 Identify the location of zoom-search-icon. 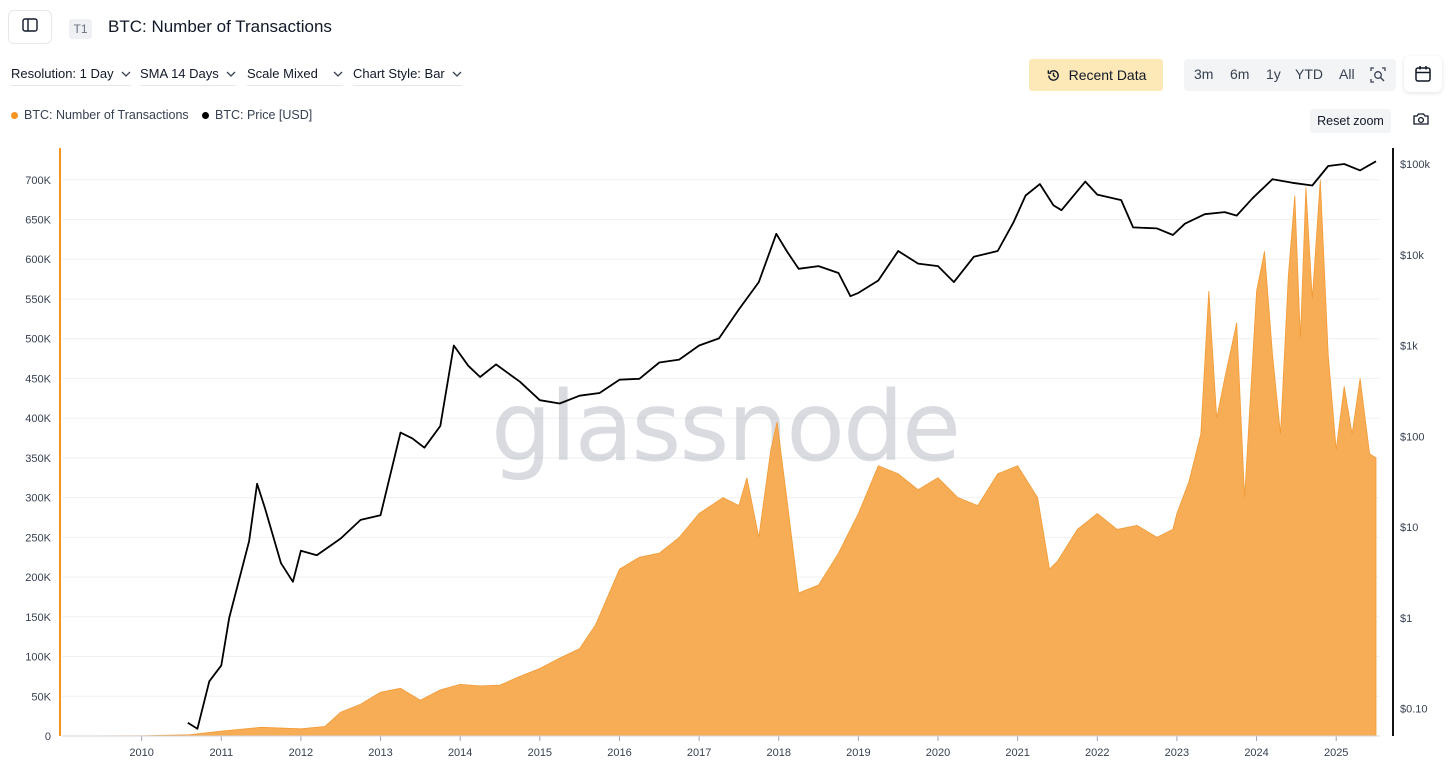
(1378, 77).